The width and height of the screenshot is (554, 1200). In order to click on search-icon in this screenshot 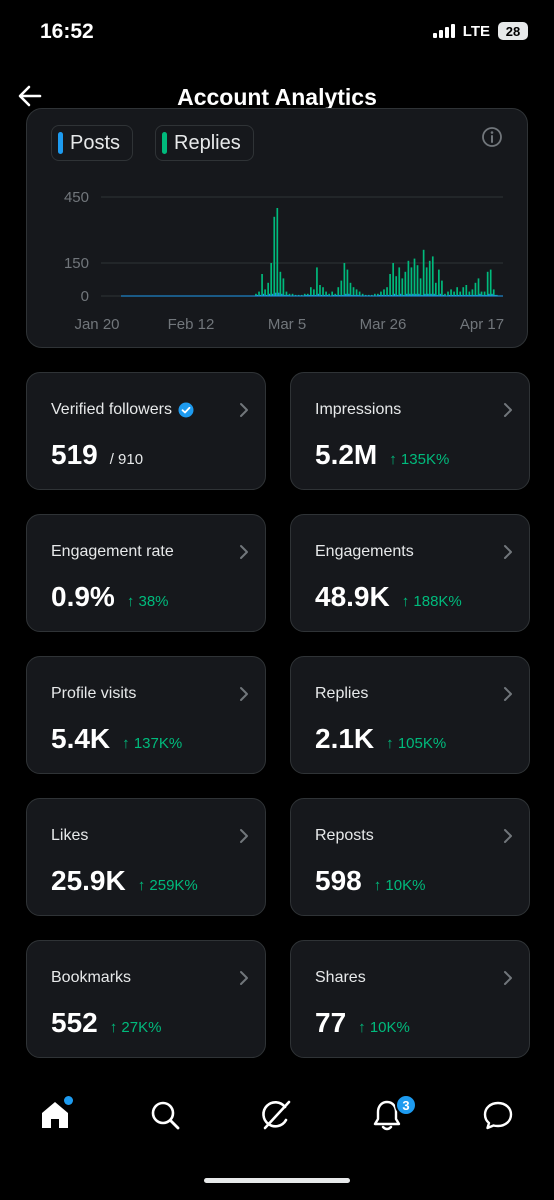, I will do `click(165, 1115)`.